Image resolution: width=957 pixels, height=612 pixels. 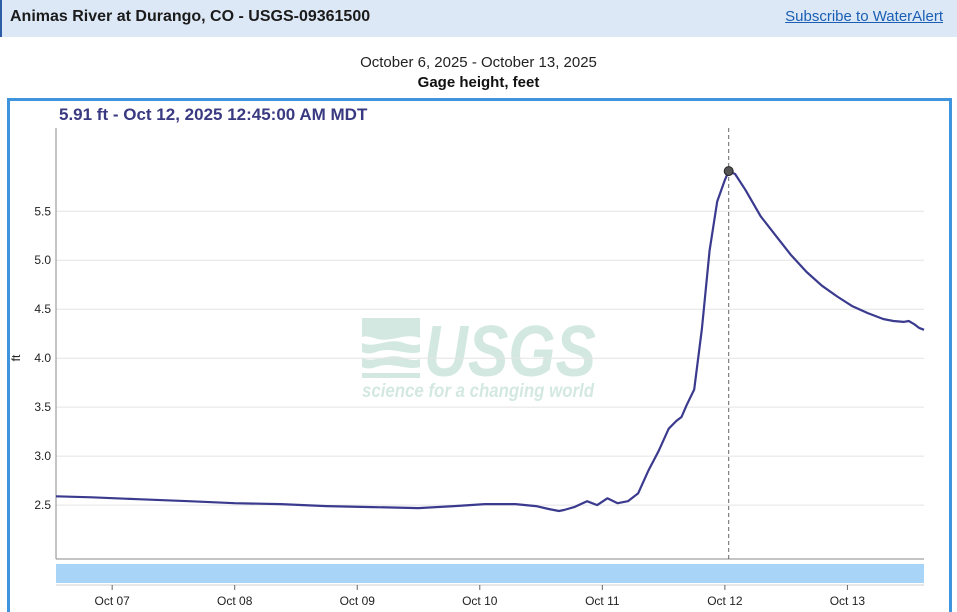 I want to click on y-tick-label: 4.0, so click(x=42, y=358).